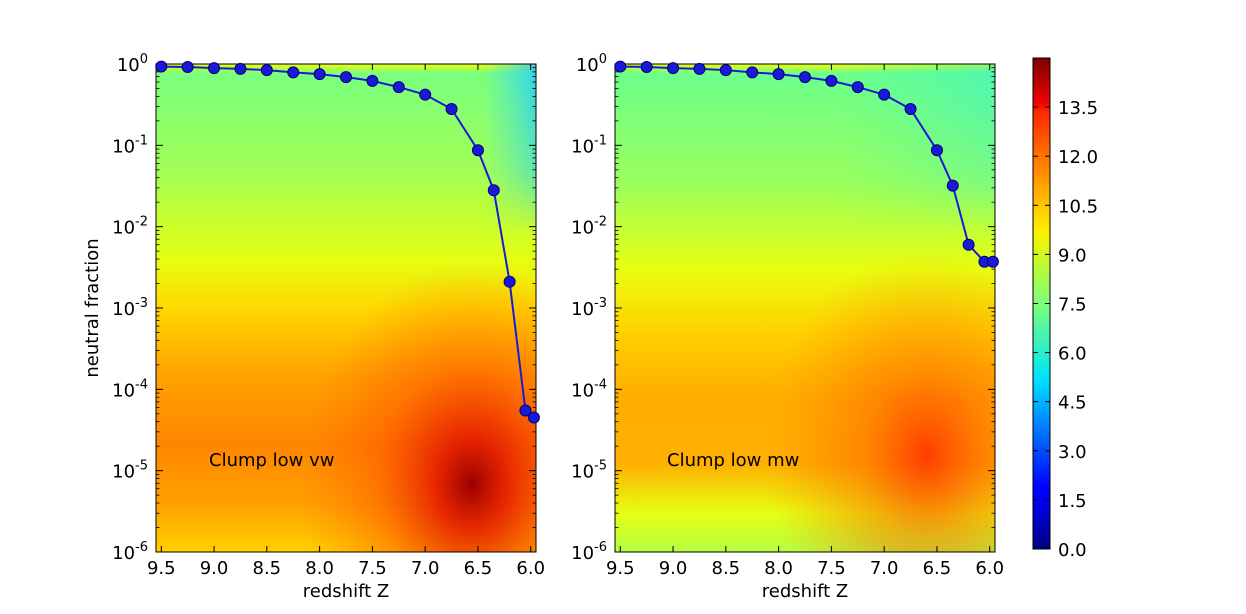 Image resolution: width=1246 pixels, height=614 pixels. Describe the element at coordinates (1078, 157) in the screenshot. I see `colorbar-tick-label: 12.0` at that location.